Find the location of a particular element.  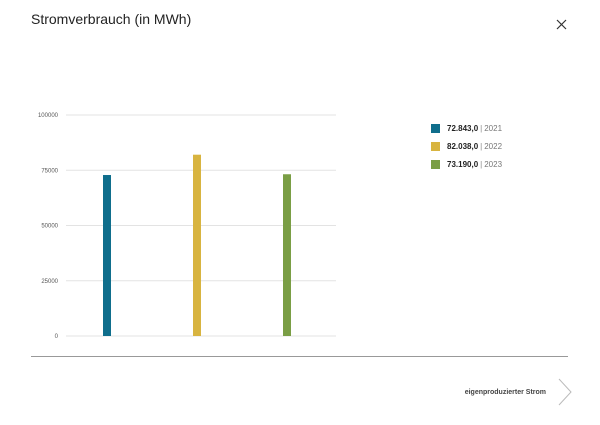

y-tick-label: 75000 is located at coordinates (49, 171).